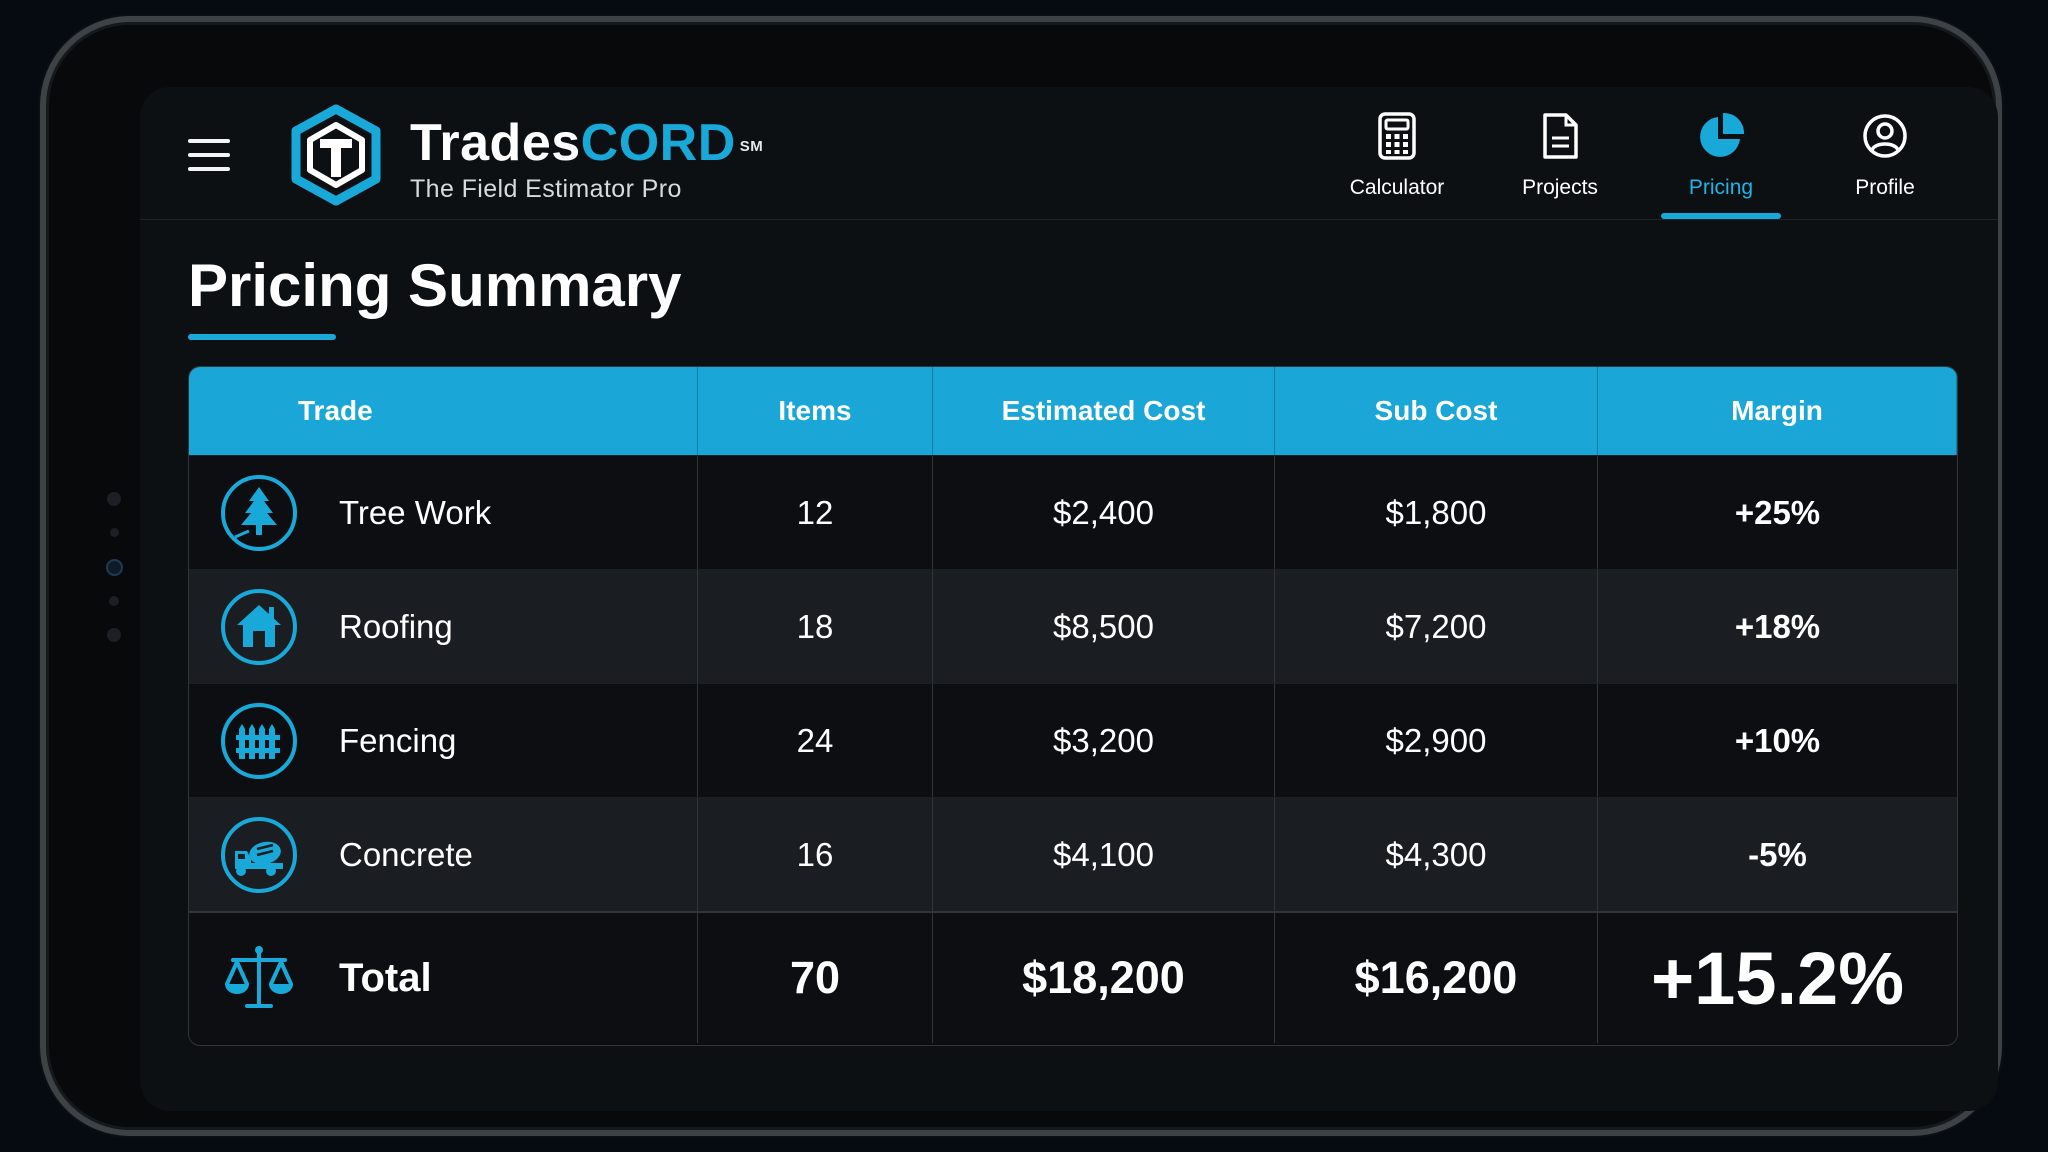 The width and height of the screenshot is (2048, 1152). Describe the element at coordinates (1436, 741) in the screenshot. I see `sub-cost-cell: $2,900` at that location.